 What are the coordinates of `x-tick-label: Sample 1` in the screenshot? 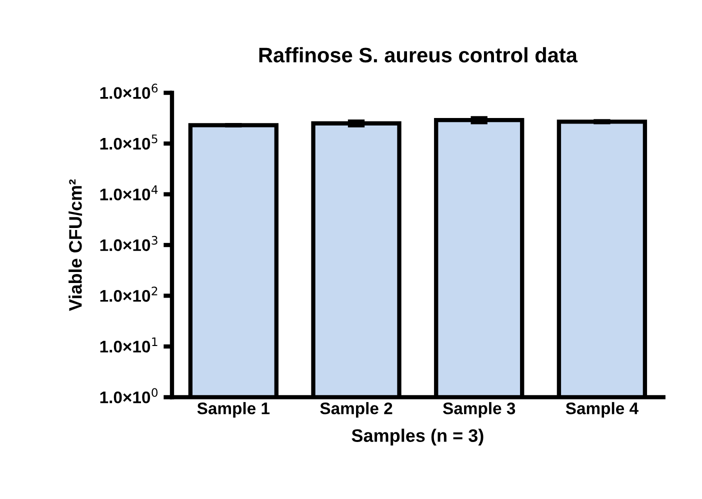 It's located at (233, 410).